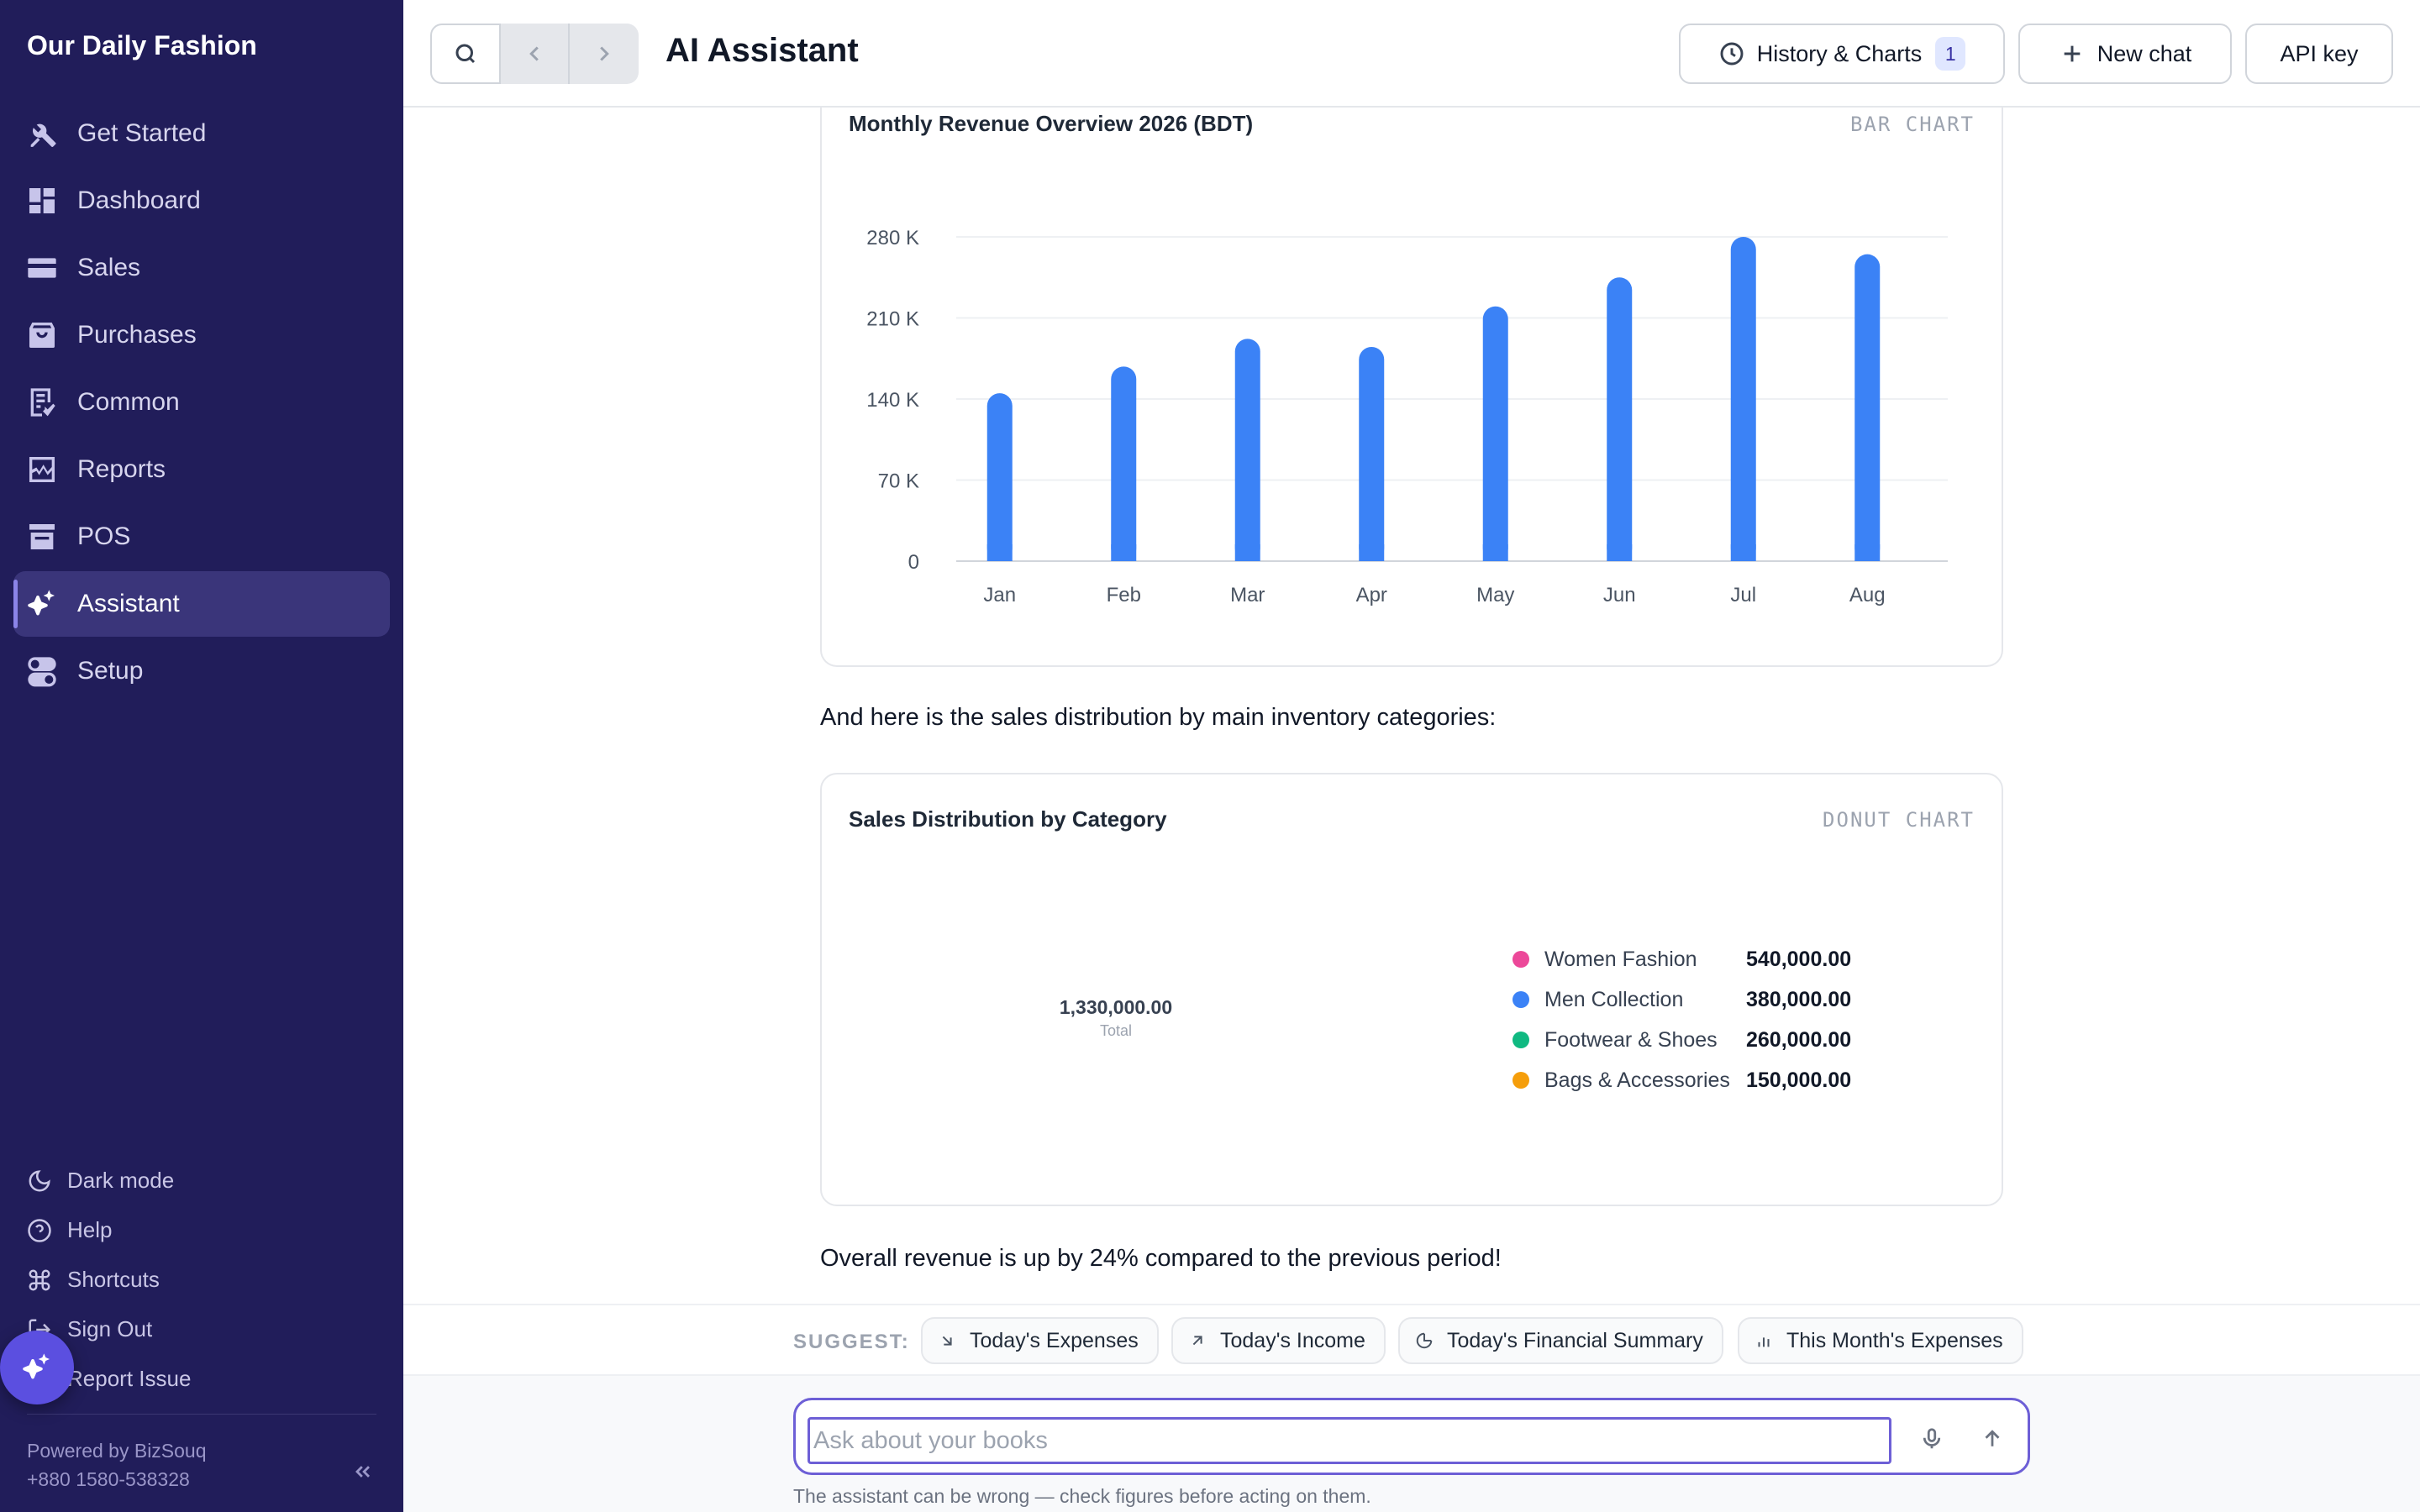 The height and width of the screenshot is (1512, 2420). Describe the element at coordinates (1894, 1340) in the screenshot. I see `chip-label: This Month's Expenses` at that location.